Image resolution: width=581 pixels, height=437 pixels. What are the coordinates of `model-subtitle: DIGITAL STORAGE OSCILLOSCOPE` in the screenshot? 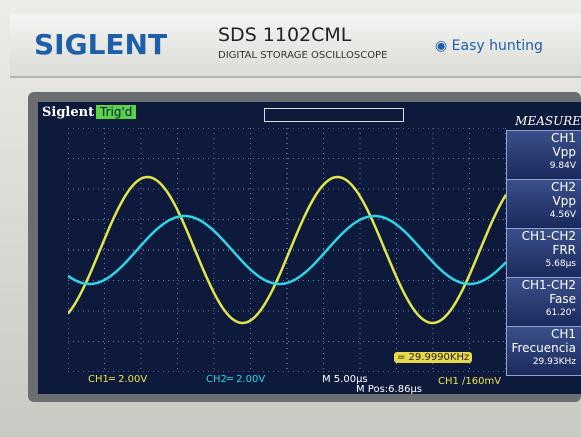 It's located at (303, 55).